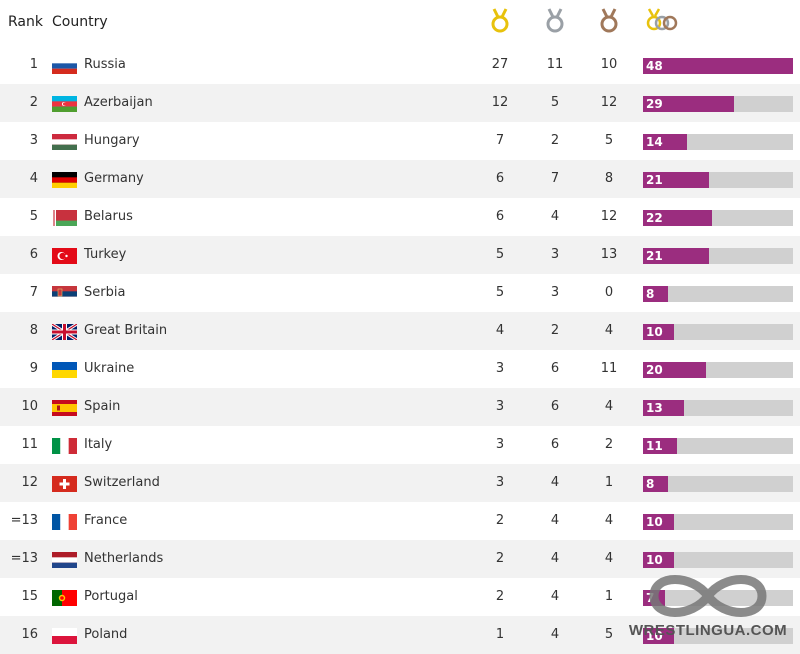  I want to click on rank-cell: 11, so click(29, 444).